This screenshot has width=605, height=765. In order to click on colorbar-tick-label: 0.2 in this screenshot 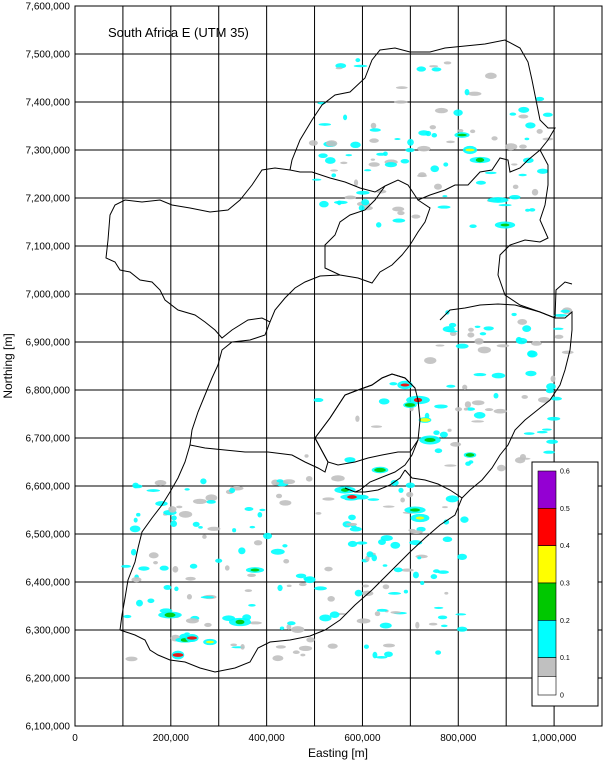, I will do `click(565, 621)`.